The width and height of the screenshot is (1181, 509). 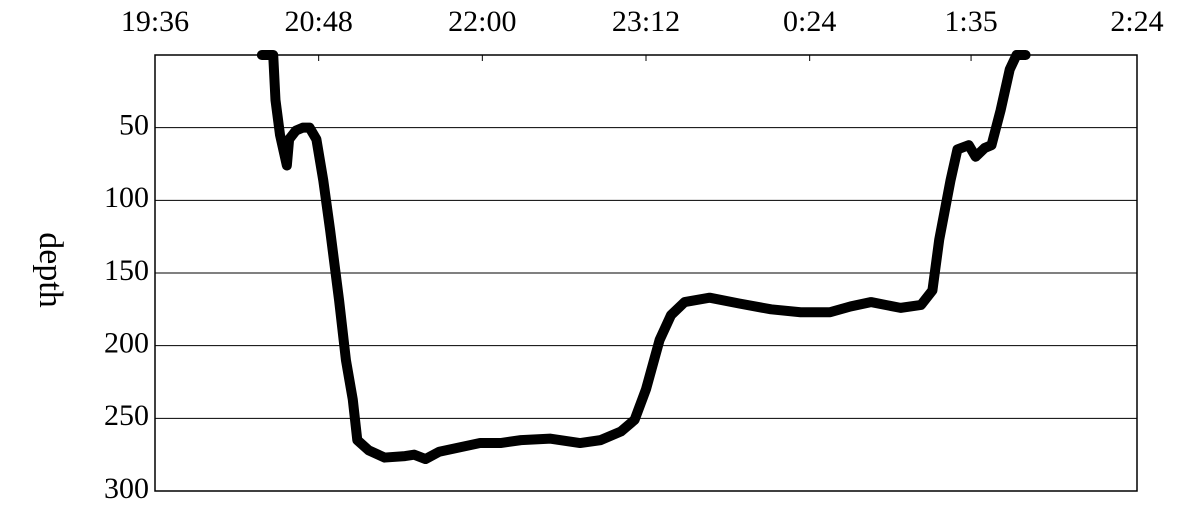 What do you see at coordinates (155, 21) in the screenshot?
I see `x-tick-label: 19:36` at bounding box center [155, 21].